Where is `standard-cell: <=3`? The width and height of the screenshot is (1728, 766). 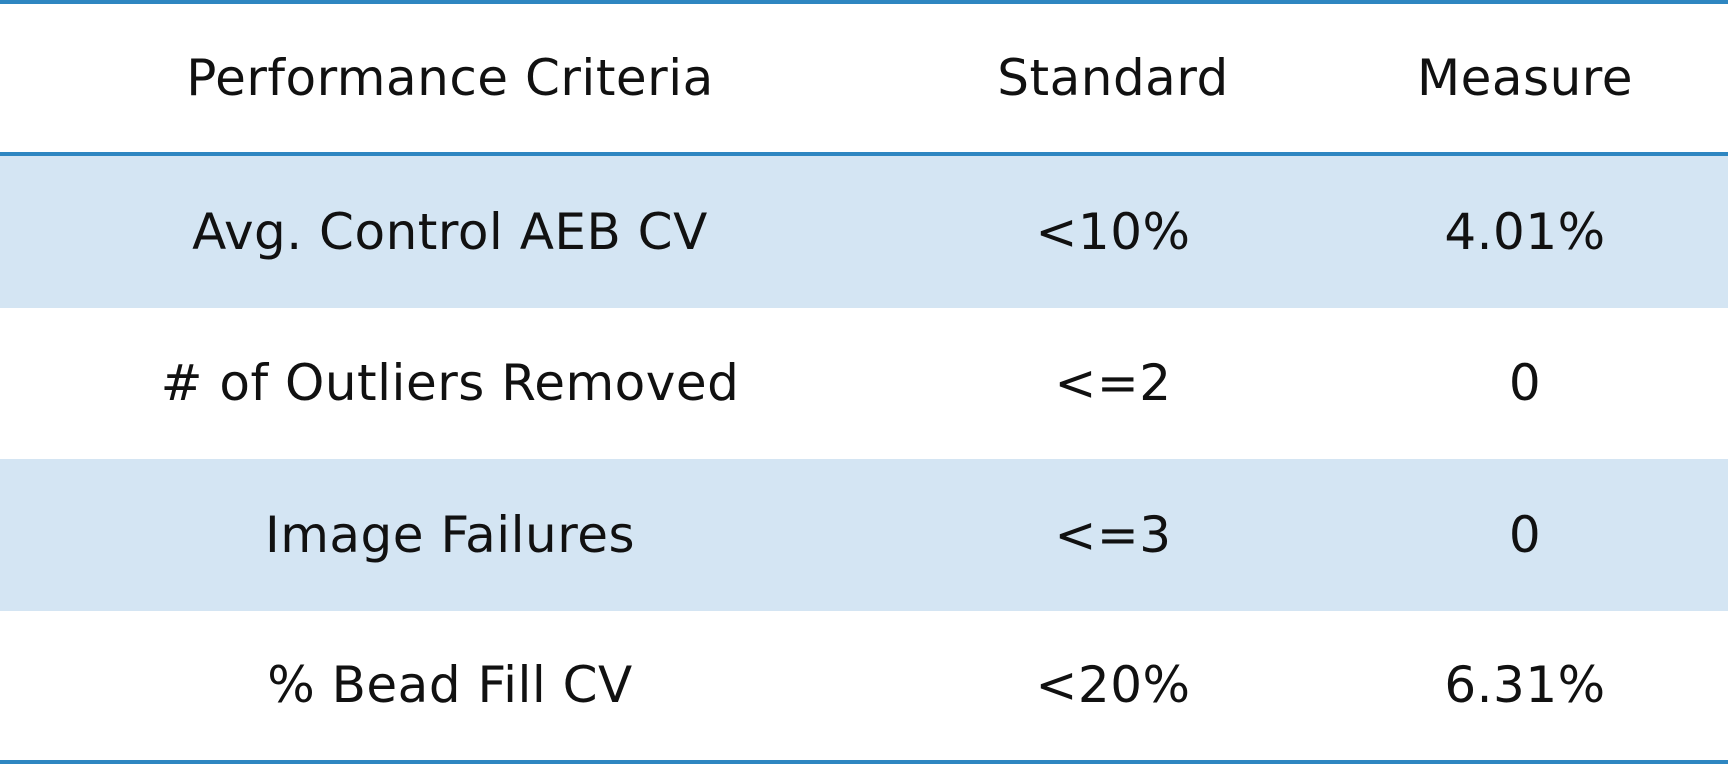
standard-cell: <=3 is located at coordinates (1113, 535).